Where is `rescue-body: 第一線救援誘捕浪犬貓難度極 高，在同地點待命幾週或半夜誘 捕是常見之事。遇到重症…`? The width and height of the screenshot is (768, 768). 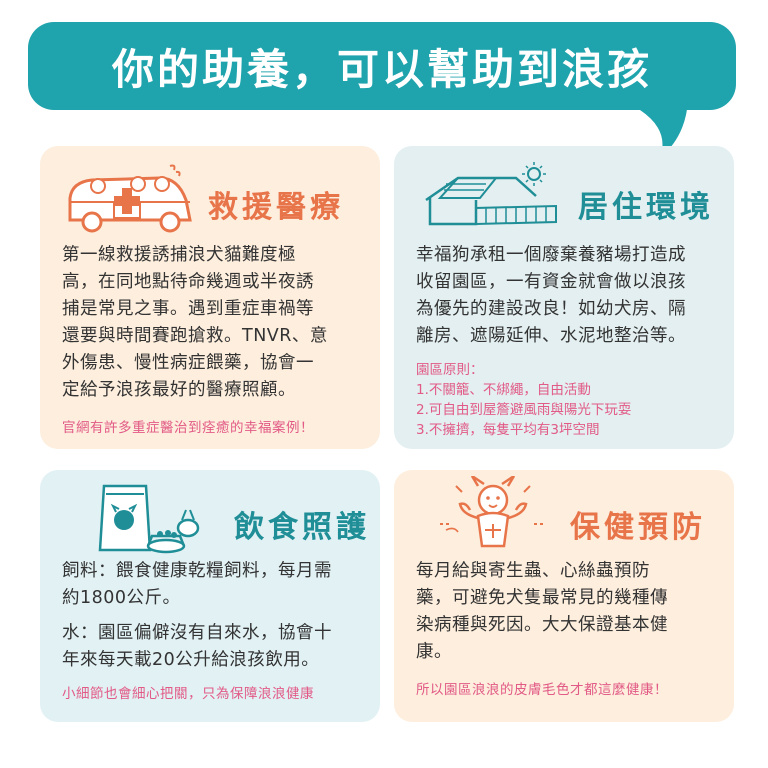
rescue-body: 第一線救援誘捕浪犬貓難度極 高，在同地點待命幾週或半夜誘 捕是常見之事。遇到重症… is located at coordinates (210, 323).